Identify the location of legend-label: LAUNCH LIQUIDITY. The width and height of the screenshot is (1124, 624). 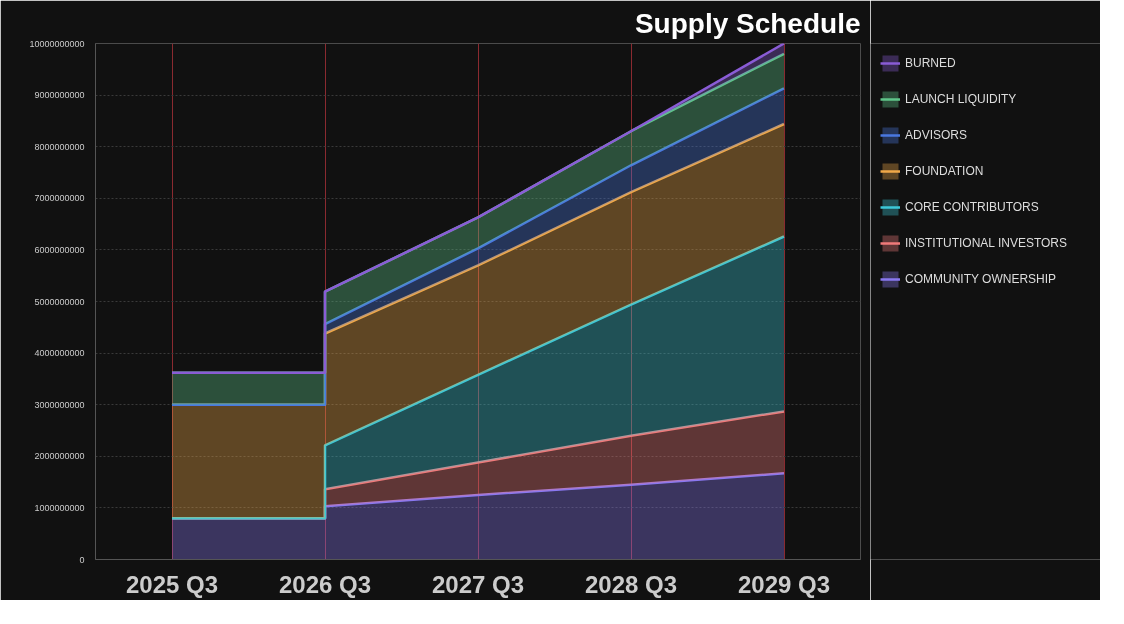
(961, 99).